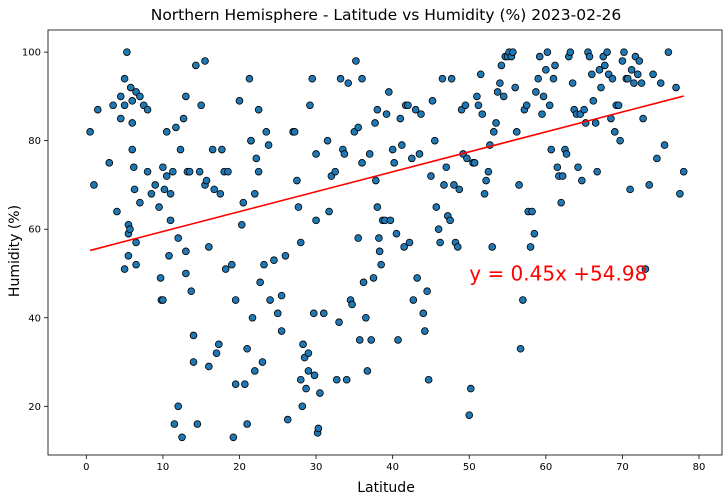 The height and width of the screenshot is (502, 728). I want to click on x-tick-label: 0, so click(86, 467).